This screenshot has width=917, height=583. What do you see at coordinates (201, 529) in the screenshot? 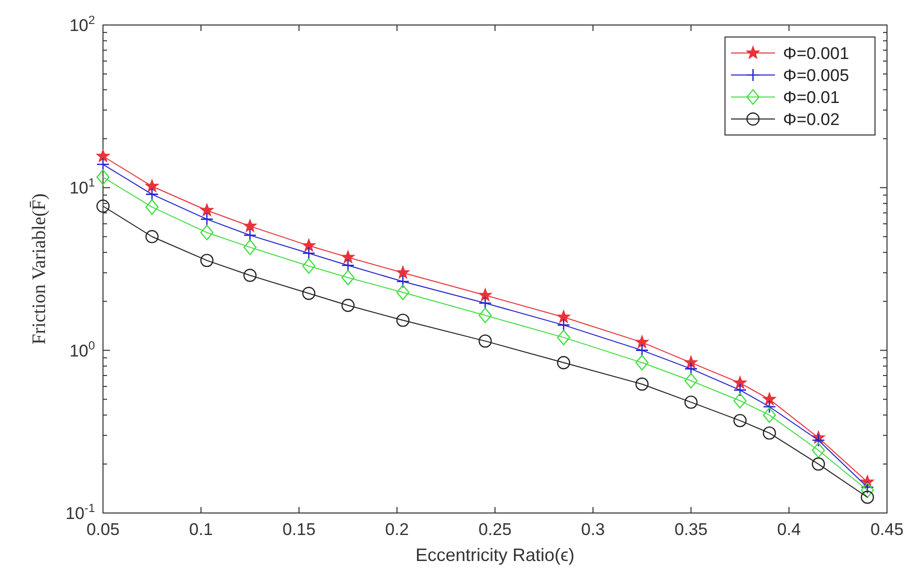
I see `x-tick-label: 0.1` at bounding box center [201, 529].